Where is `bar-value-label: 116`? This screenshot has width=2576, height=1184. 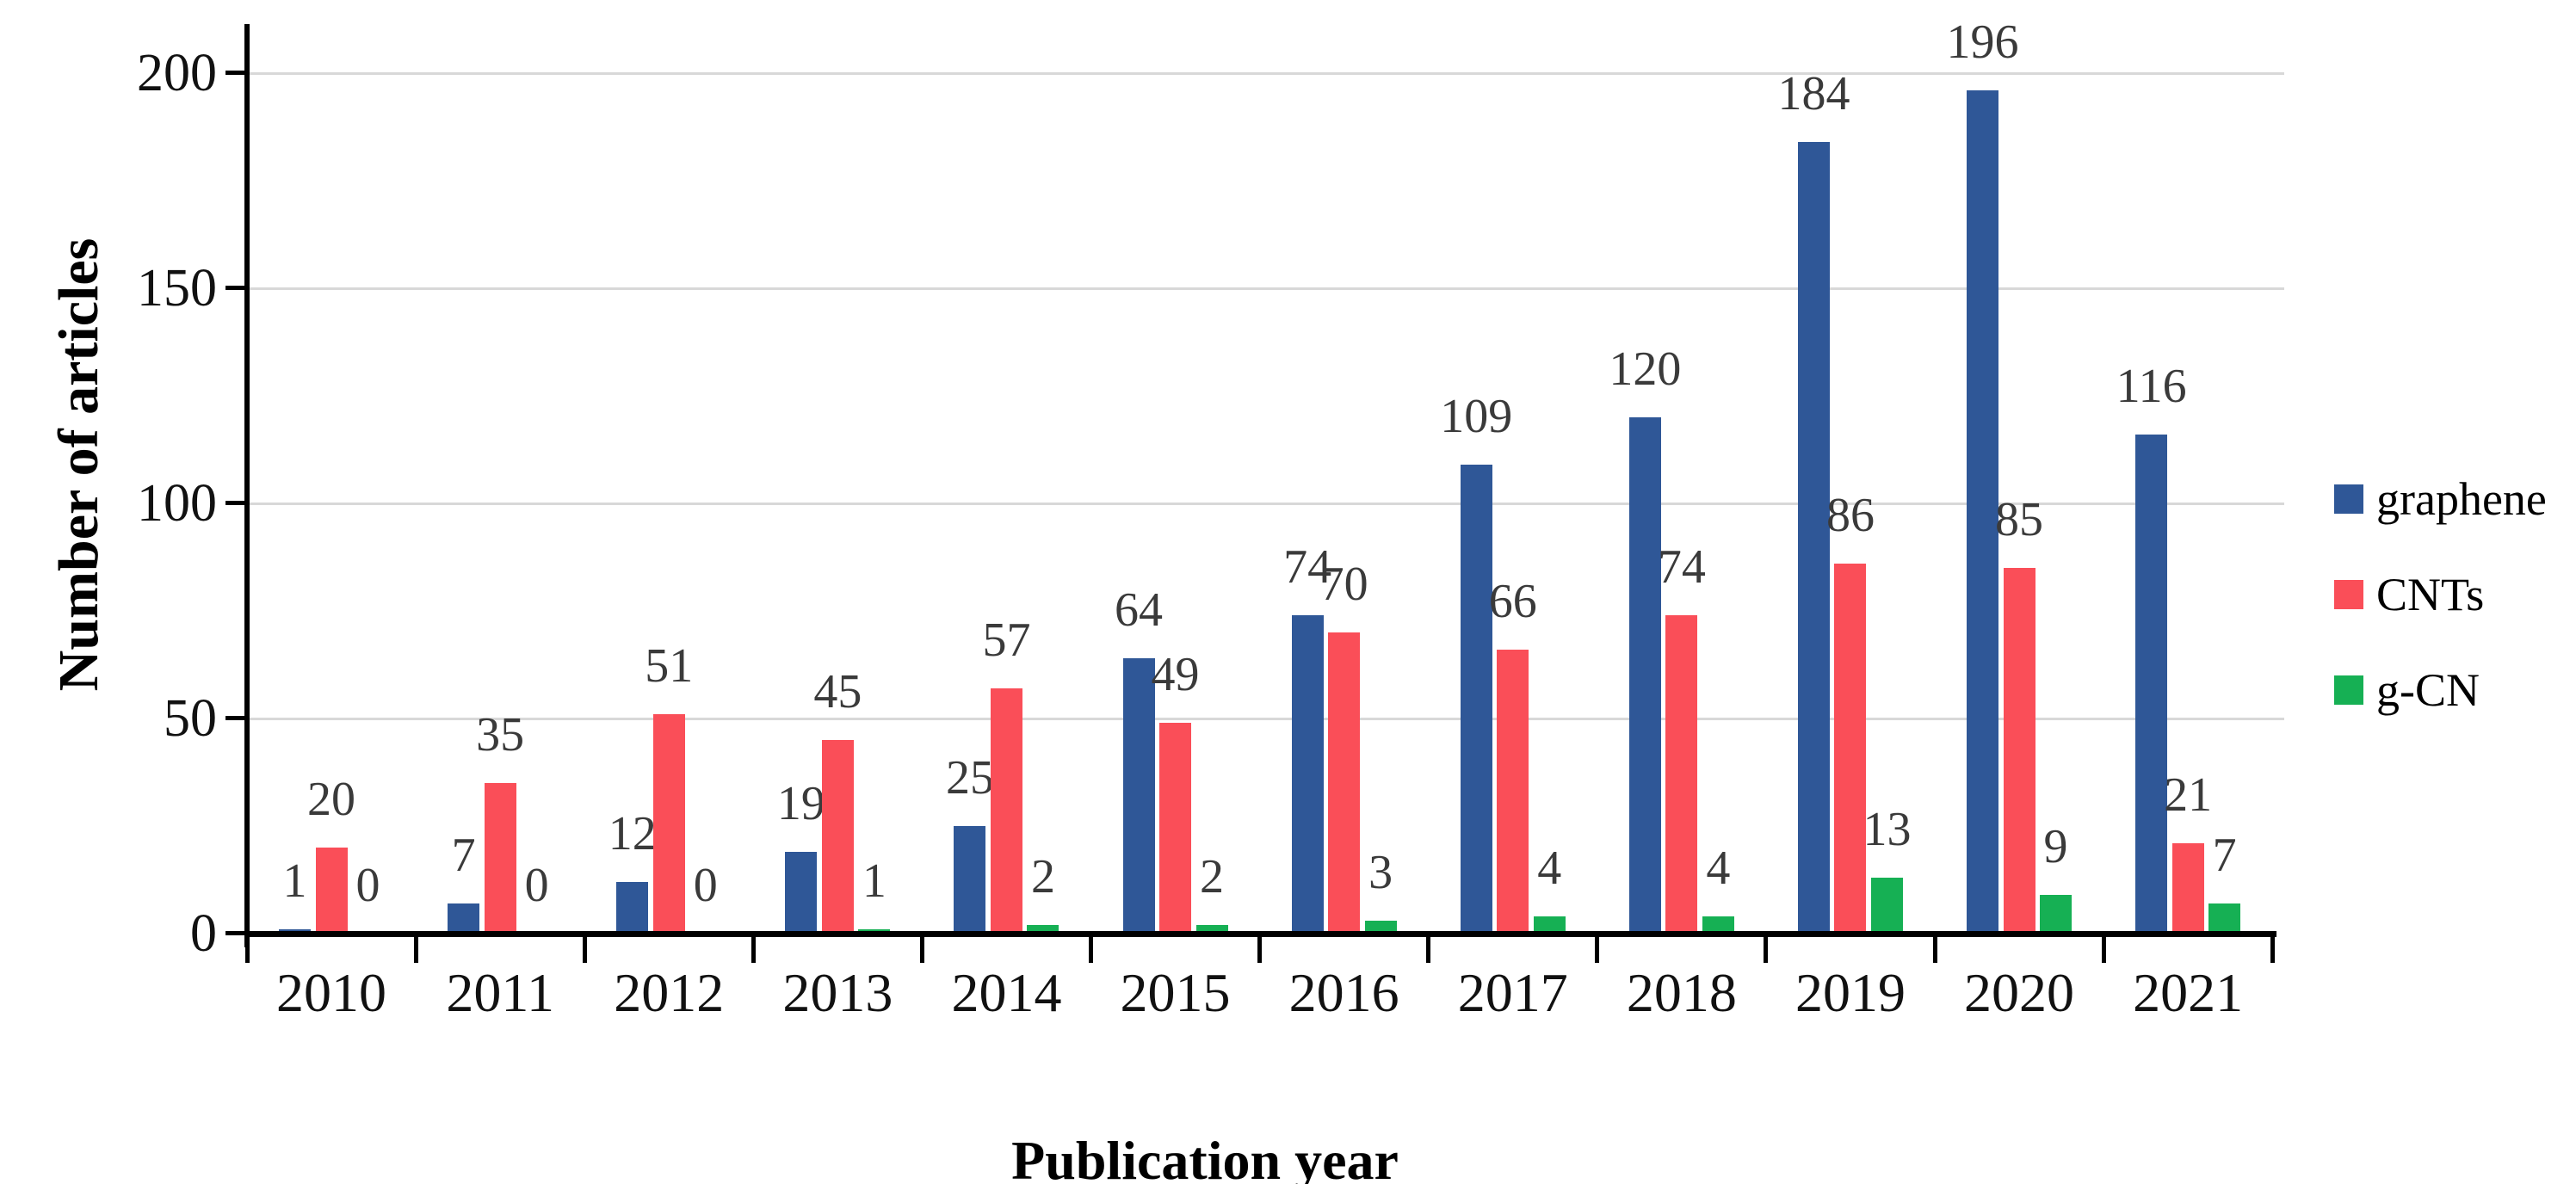 bar-value-label: 116 is located at coordinates (2151, 386).